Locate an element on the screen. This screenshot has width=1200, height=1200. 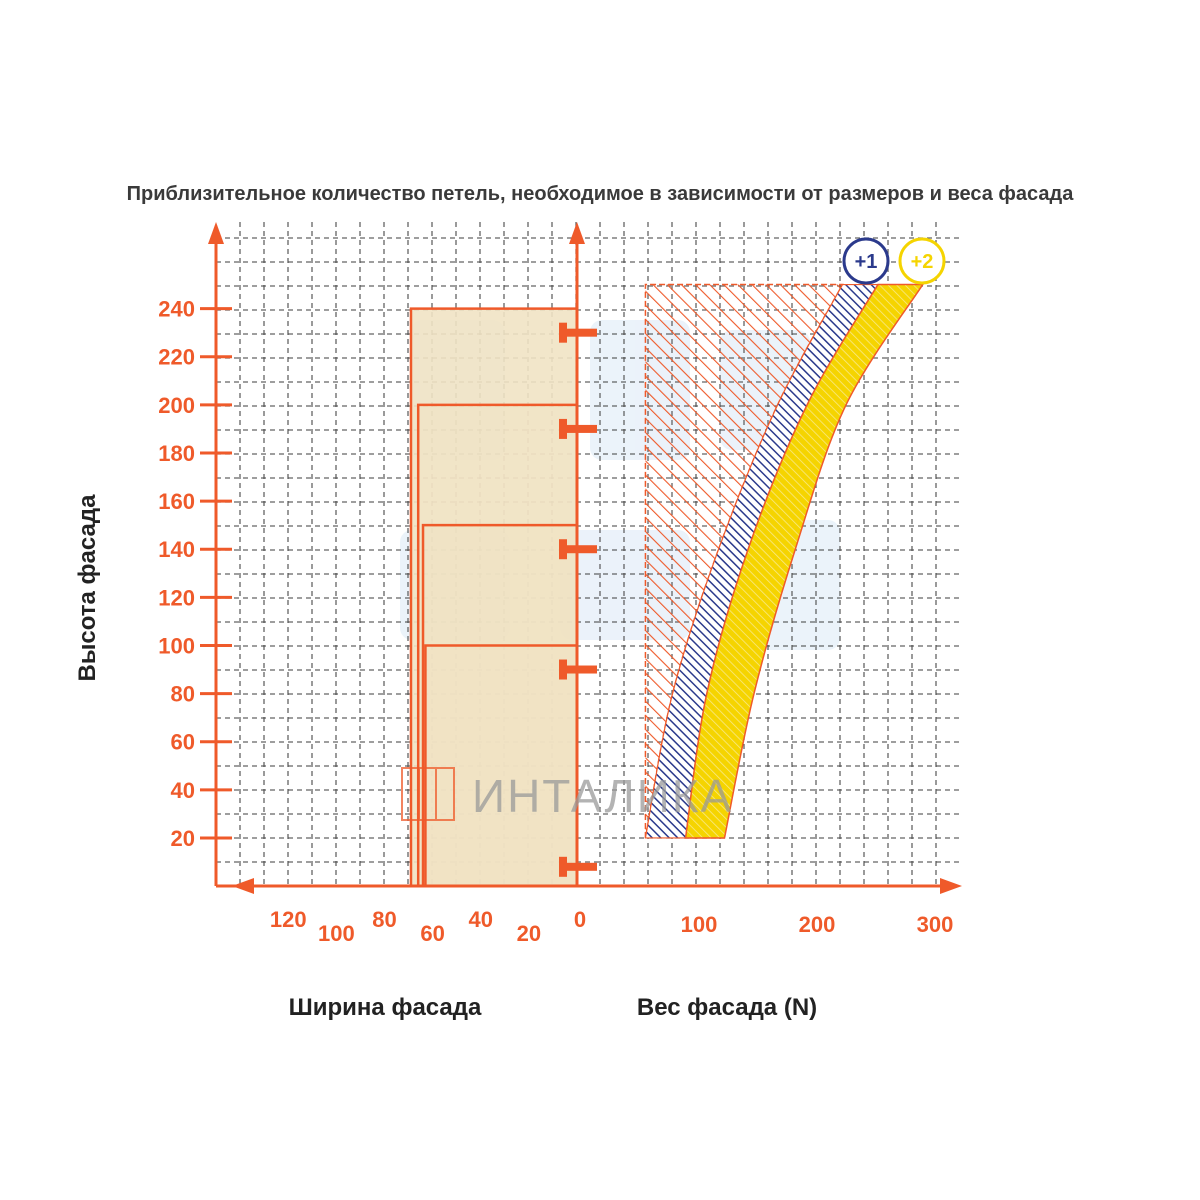
badge-plus2-label: +2 is located at coordinates (922, 262).